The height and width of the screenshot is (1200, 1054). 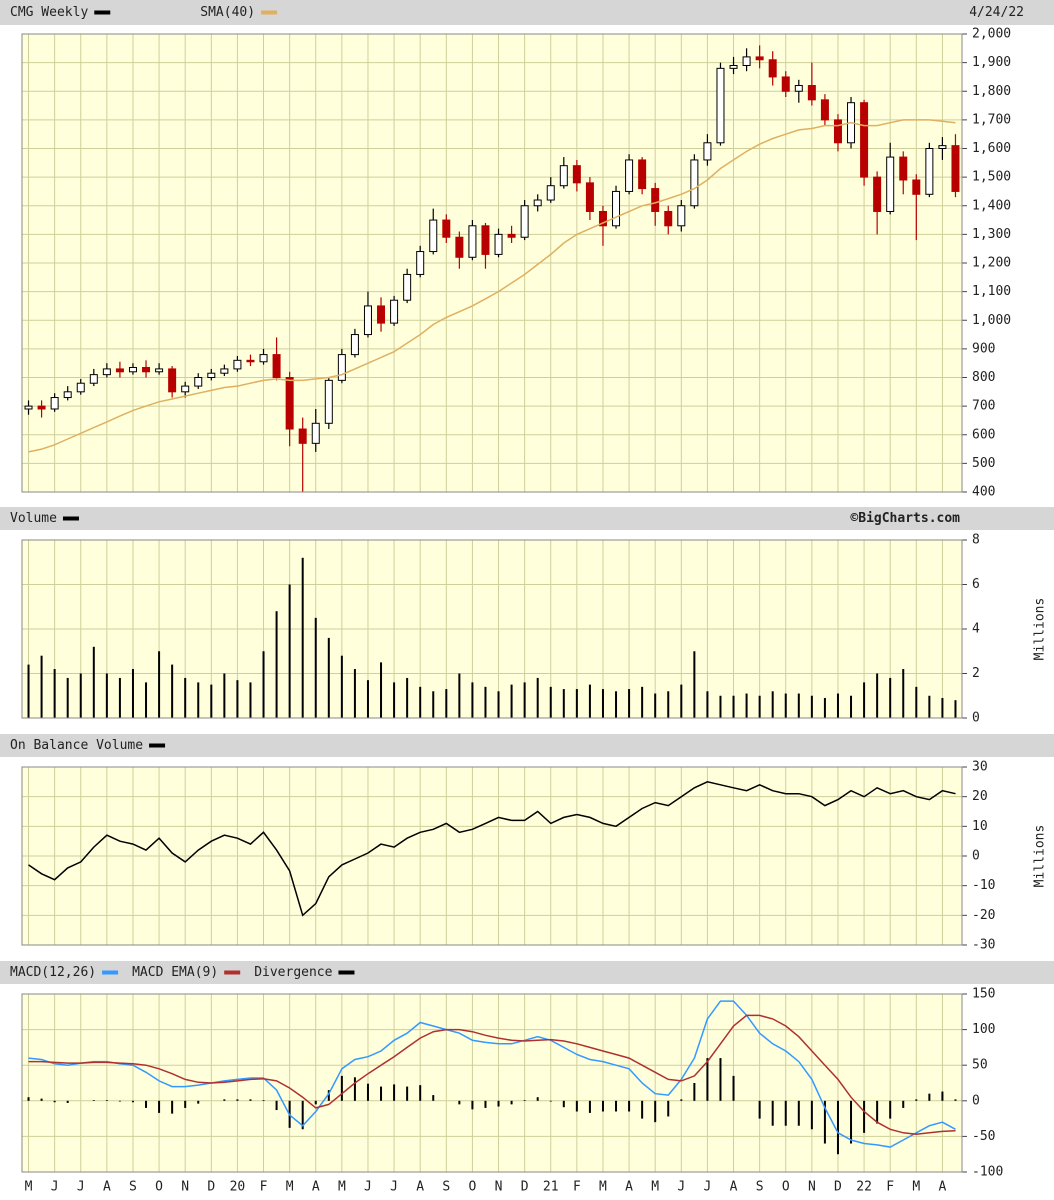 What do you see at coordinates (991, 205) in the screenshot?
I see `y-tick-label: 1,400` at bounding box center [991, 205].